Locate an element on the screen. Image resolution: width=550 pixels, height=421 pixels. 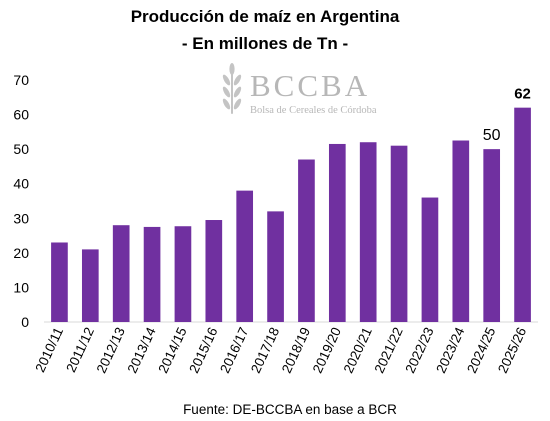
watermark-logo-text: BCCBA is located at coordinates (310, 85).